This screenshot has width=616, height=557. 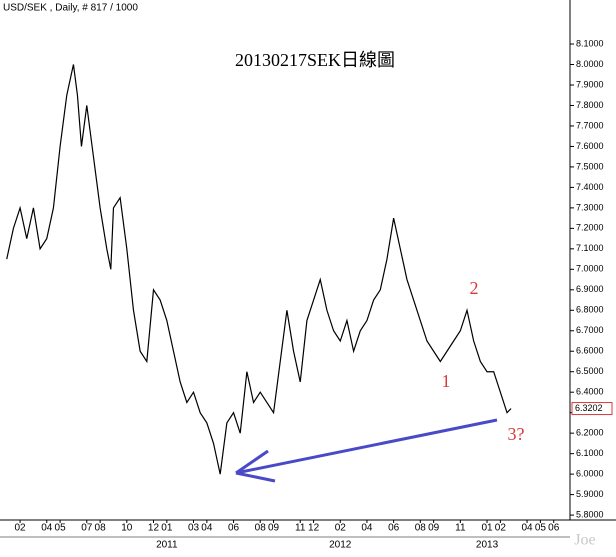 I want to click on y-tick-label: 6.5000, so click(x=590, y=371).